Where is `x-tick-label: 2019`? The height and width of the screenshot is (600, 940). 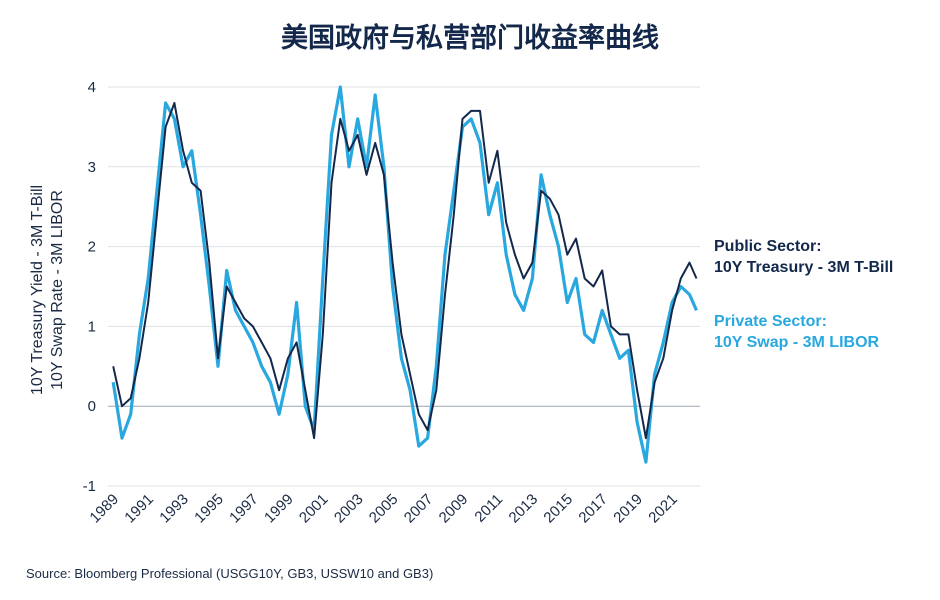
x-tick-label: 2019 is located at coordinates (628, 509).